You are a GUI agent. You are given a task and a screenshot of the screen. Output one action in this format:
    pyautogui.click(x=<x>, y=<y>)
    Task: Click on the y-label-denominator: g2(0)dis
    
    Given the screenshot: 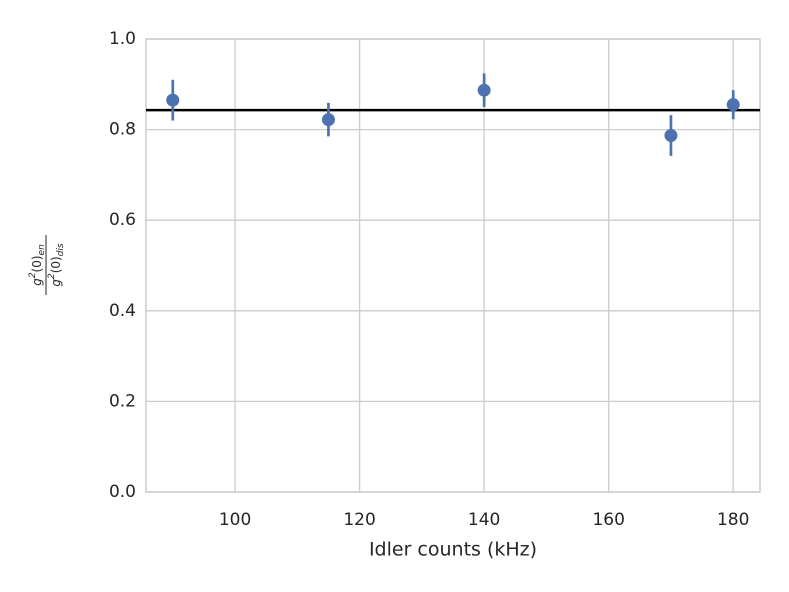 What is the action you would take?
    pyautogui.click(x=56, y=265)
    